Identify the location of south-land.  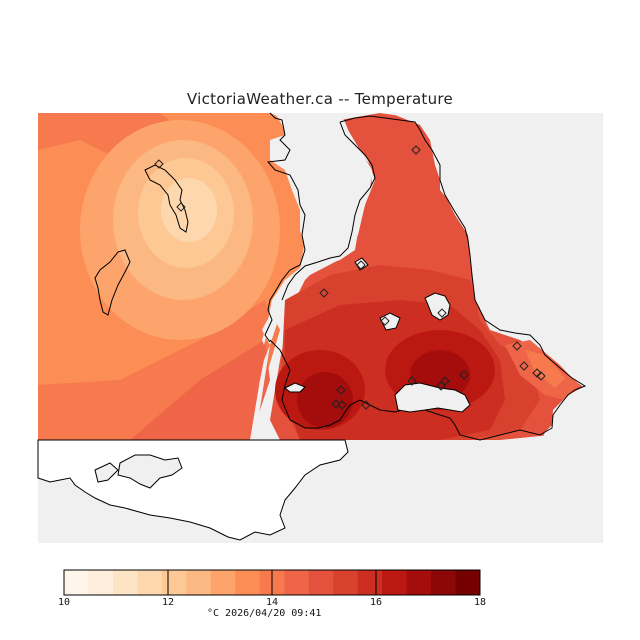
(193, 490).